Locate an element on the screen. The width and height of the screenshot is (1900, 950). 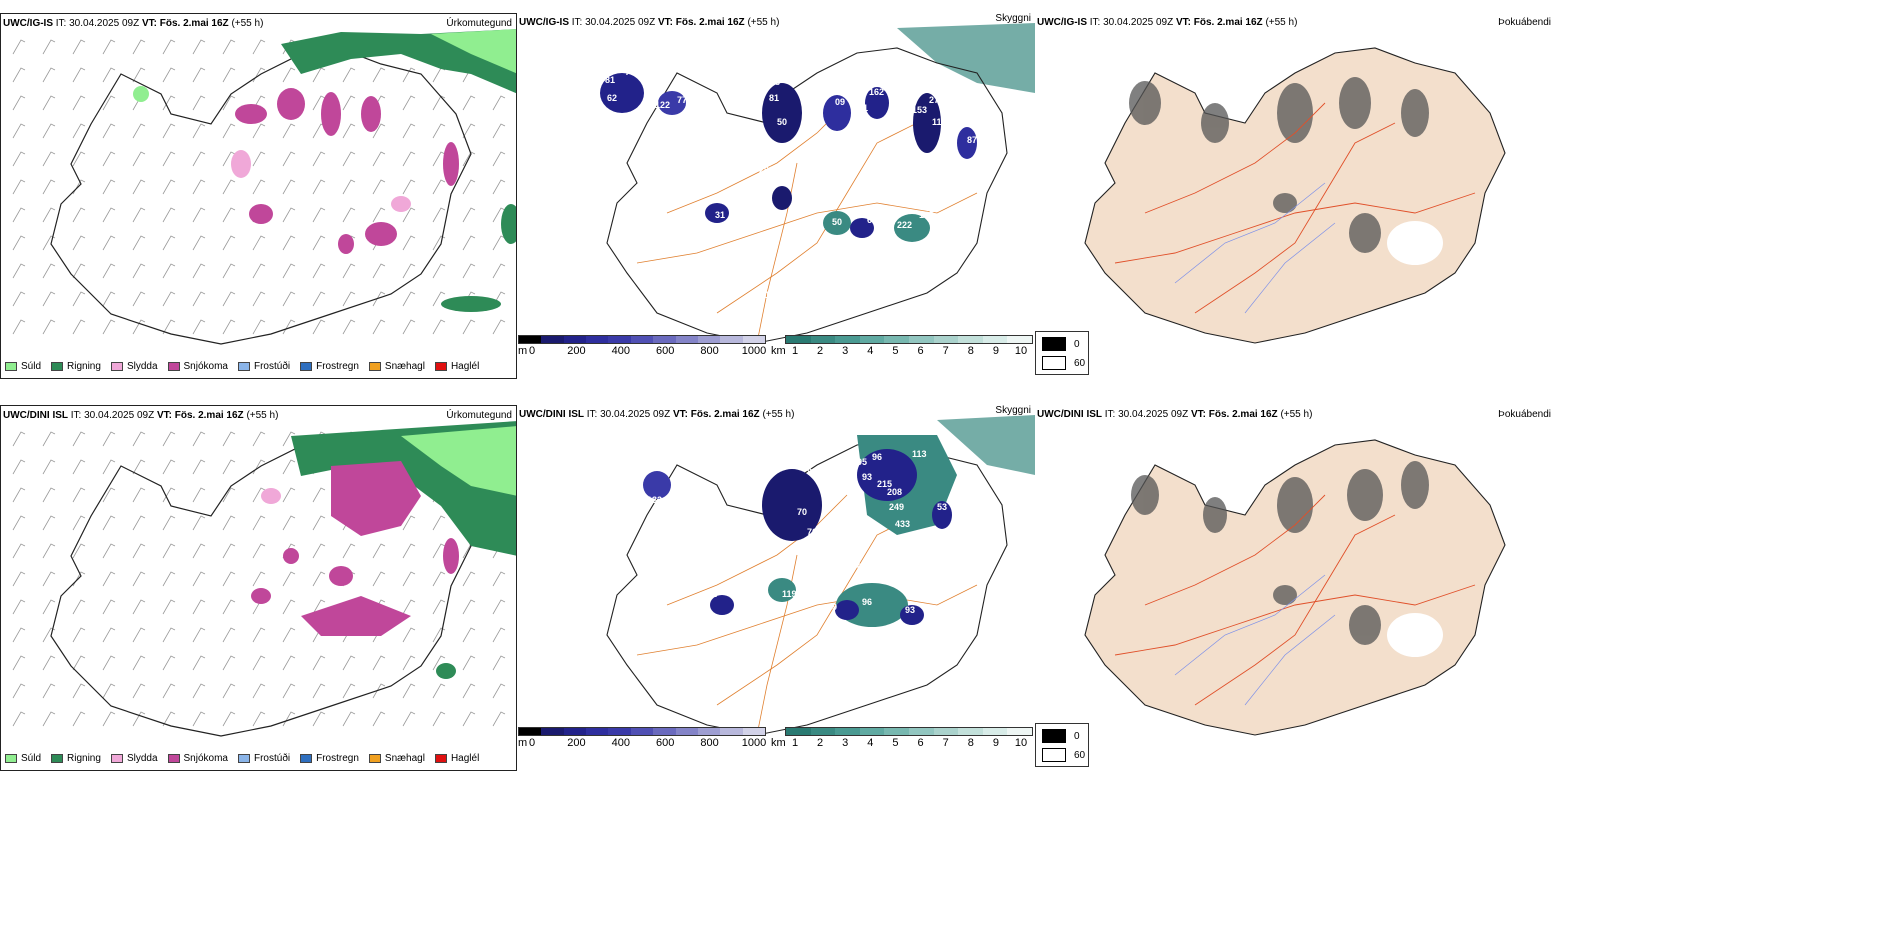
ceiling-label: 27 is located at coordinates (934, 100).